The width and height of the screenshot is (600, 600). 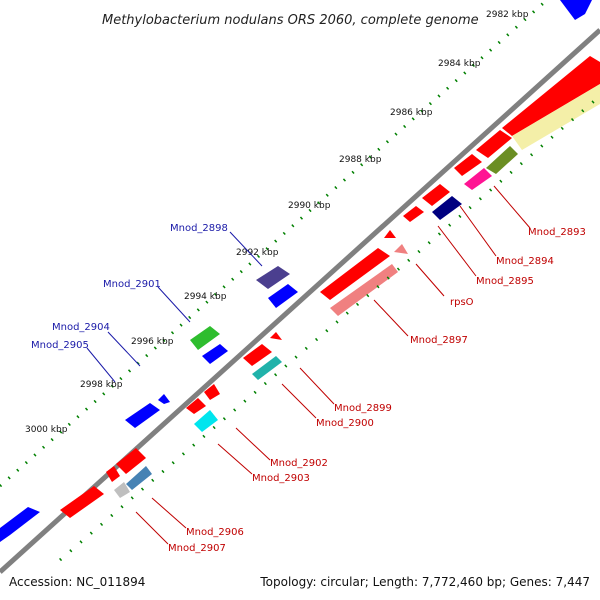 What do you see at coordinates (411, 113) in the screenshot?
I see `tick-label: 2986 kbp` at bounding box center [411, 113].